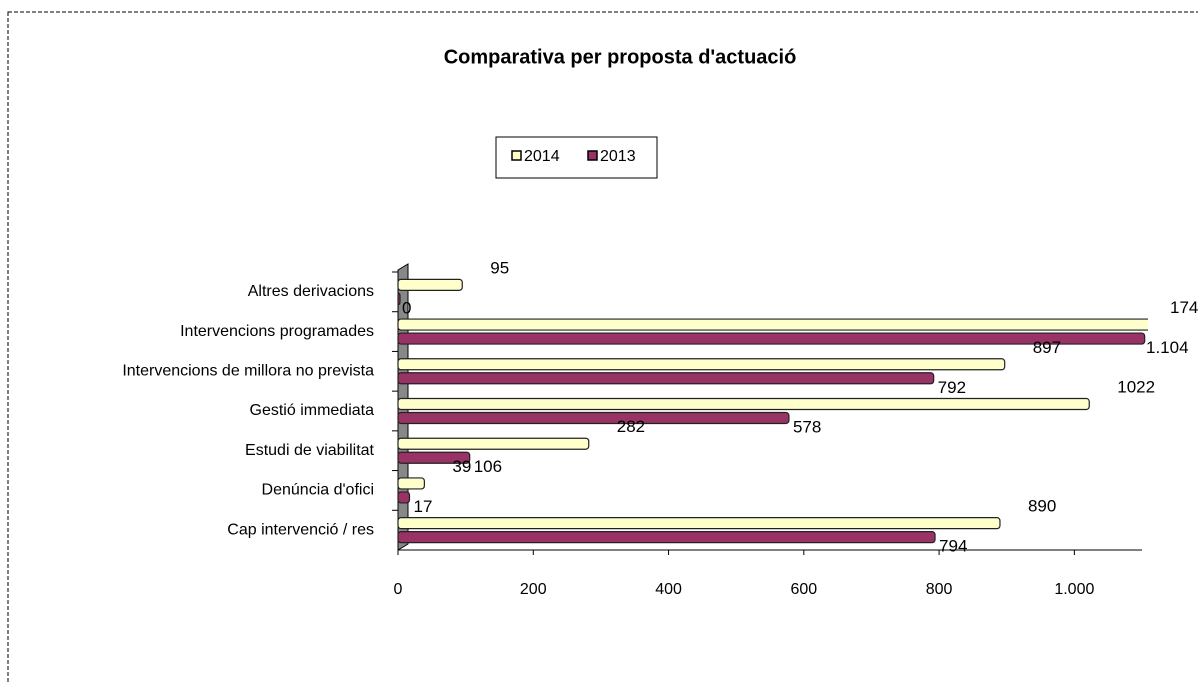 The image size is (1198, 682). I want to click on x-tick-label: 800, so click(939, 589).